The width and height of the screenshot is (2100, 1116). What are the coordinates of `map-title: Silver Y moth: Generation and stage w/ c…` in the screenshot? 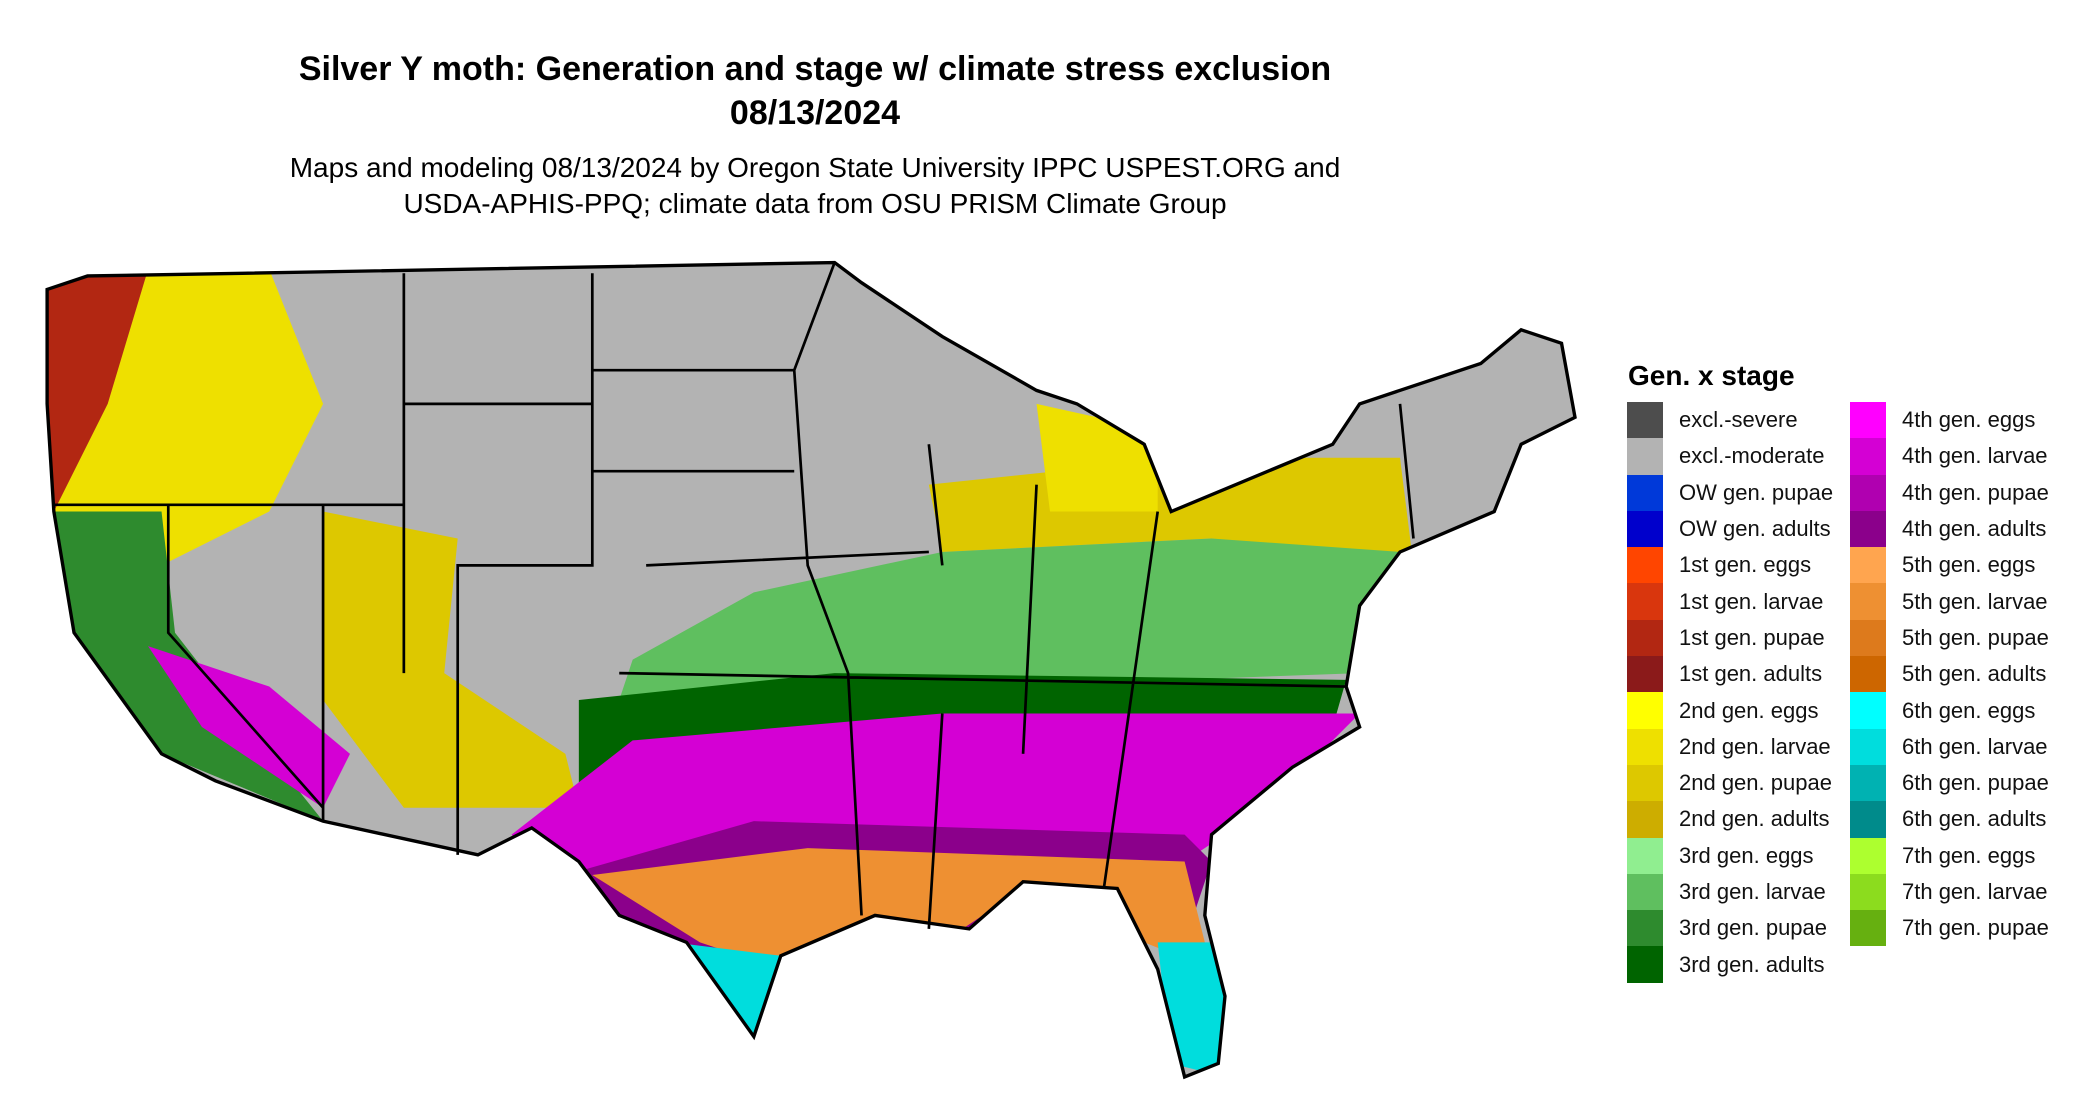 It's located at (815, 69).